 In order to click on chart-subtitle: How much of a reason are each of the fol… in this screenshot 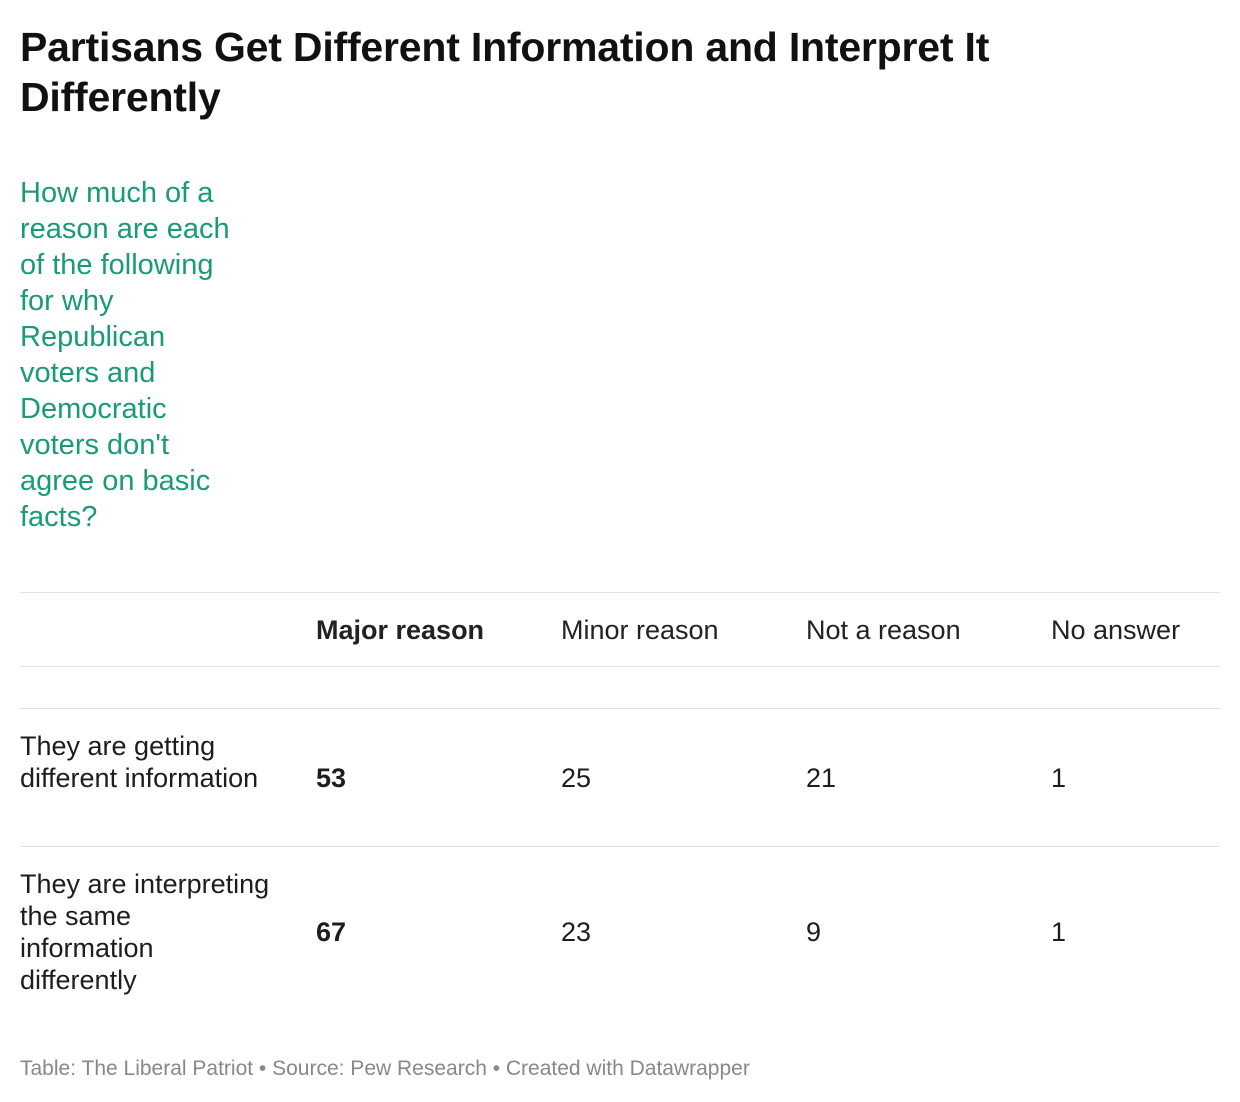, I will do `click(125, 355)`.